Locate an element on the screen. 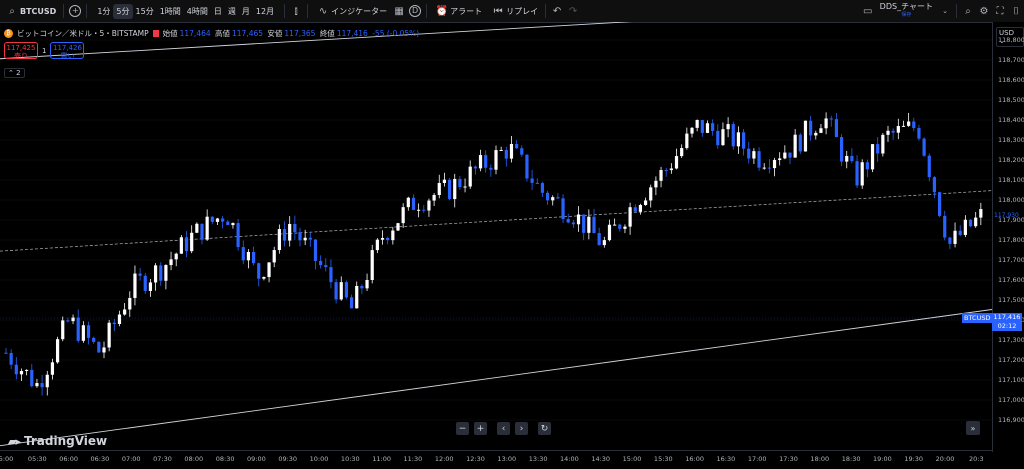  time-axis is located at coordinates (496, 459).